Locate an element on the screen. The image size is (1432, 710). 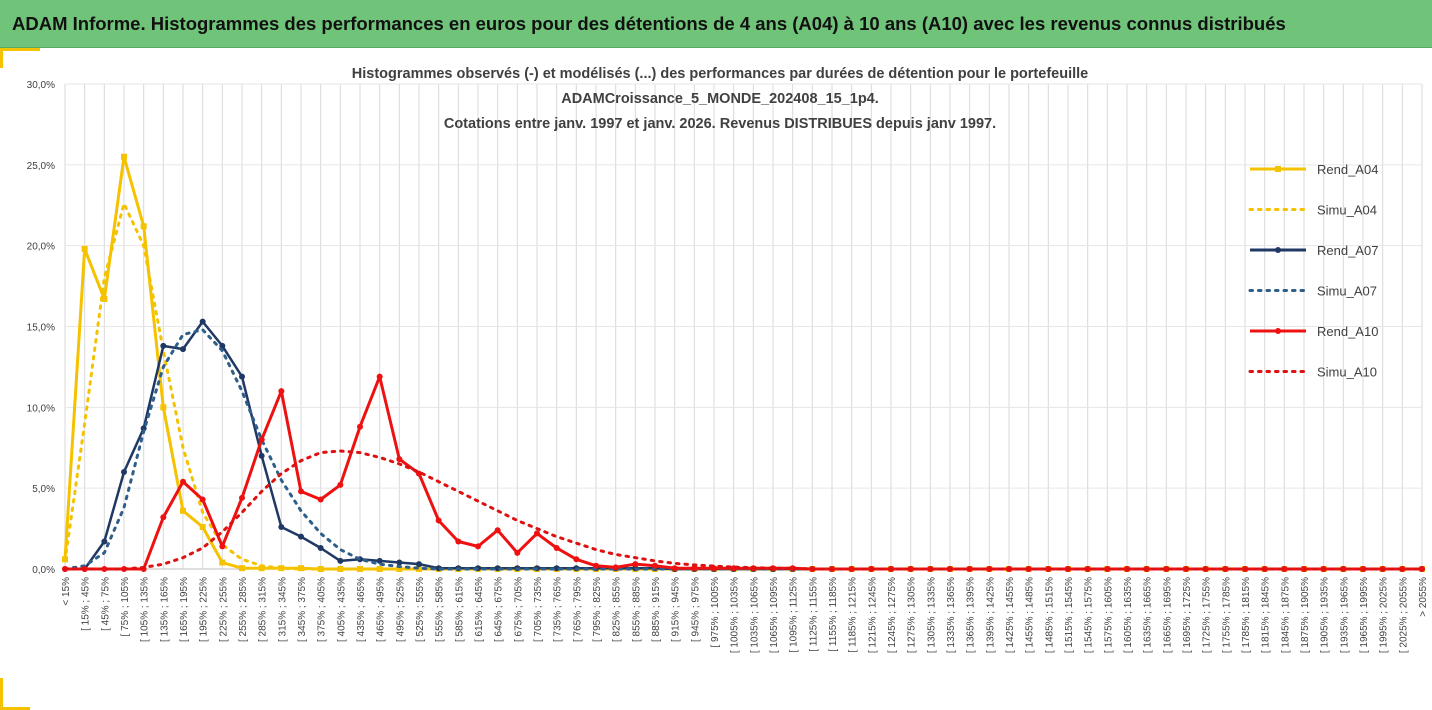
legend-item-simu_a10: Simu_A10 is located at coordinates (1312, 372).